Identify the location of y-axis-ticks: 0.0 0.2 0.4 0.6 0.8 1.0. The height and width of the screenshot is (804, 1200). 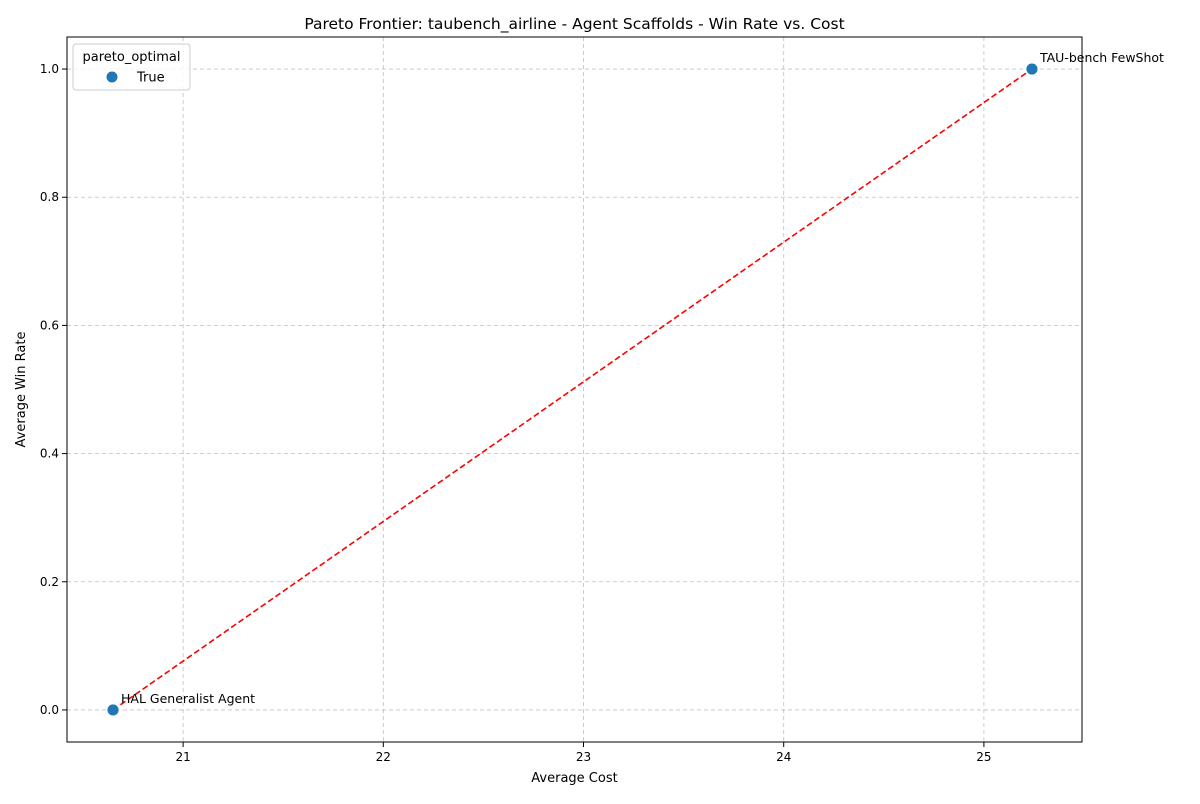
(53, 389).